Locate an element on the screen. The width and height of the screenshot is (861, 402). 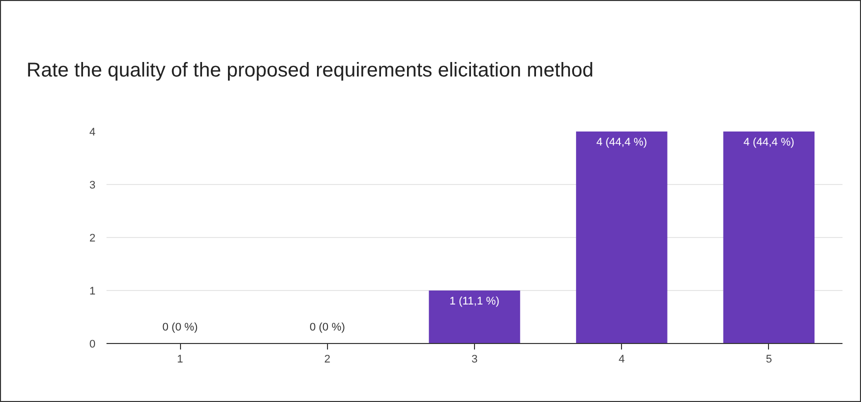
x-tick-label: 5 is located at coordinates (769, 360).